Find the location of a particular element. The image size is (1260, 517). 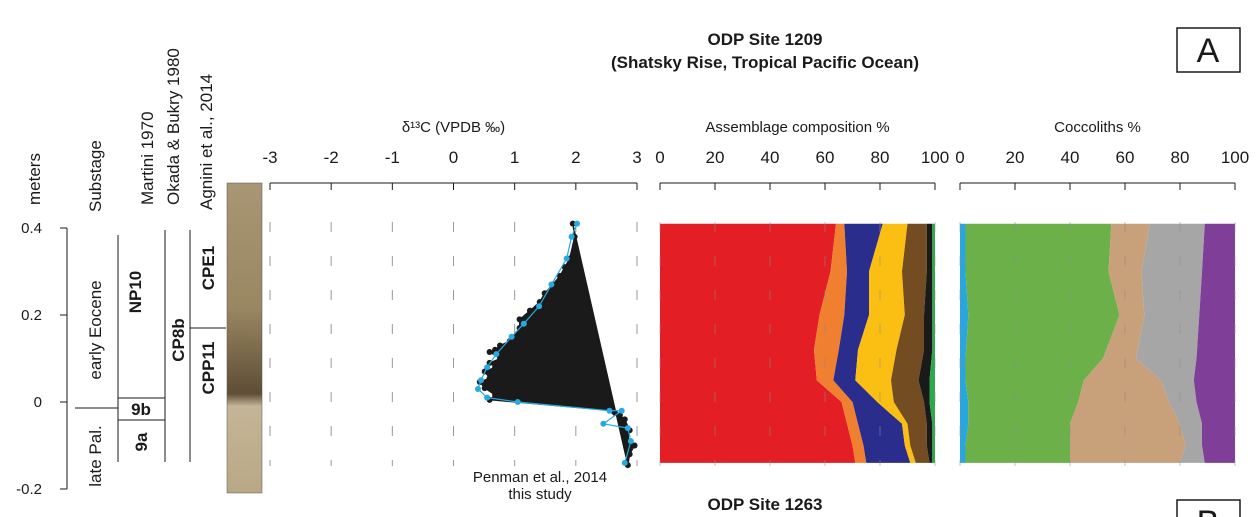

zone-label: CPP11 is located at coordinates (208, 368).